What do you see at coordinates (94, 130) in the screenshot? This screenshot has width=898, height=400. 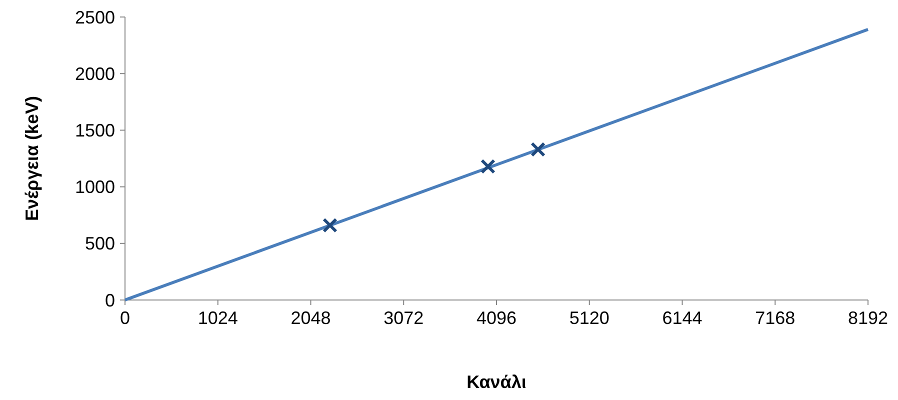 I see `y-tick-label: 1500` at bounding box center [94, 130].